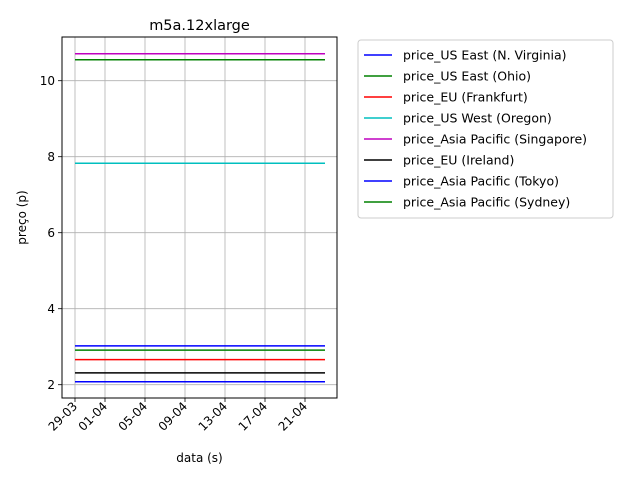  What do you see at coordinates (63, 416) in the screenshot?
I see `x-tick-label: 29-03` at bounding box center [63, 416].